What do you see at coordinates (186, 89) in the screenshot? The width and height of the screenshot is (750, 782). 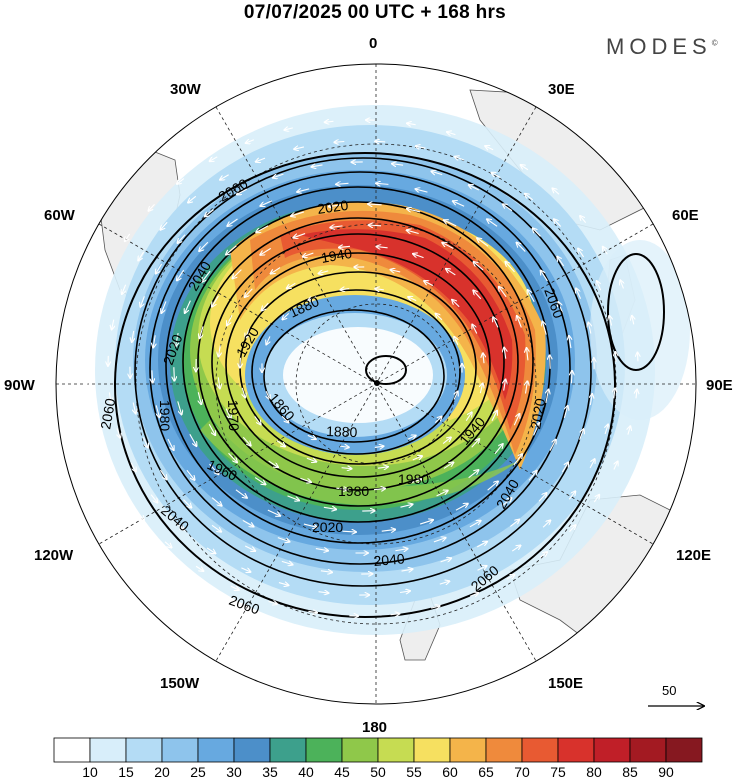 I see `lon-label-30w: 30W` at bounding box center [186, 89].